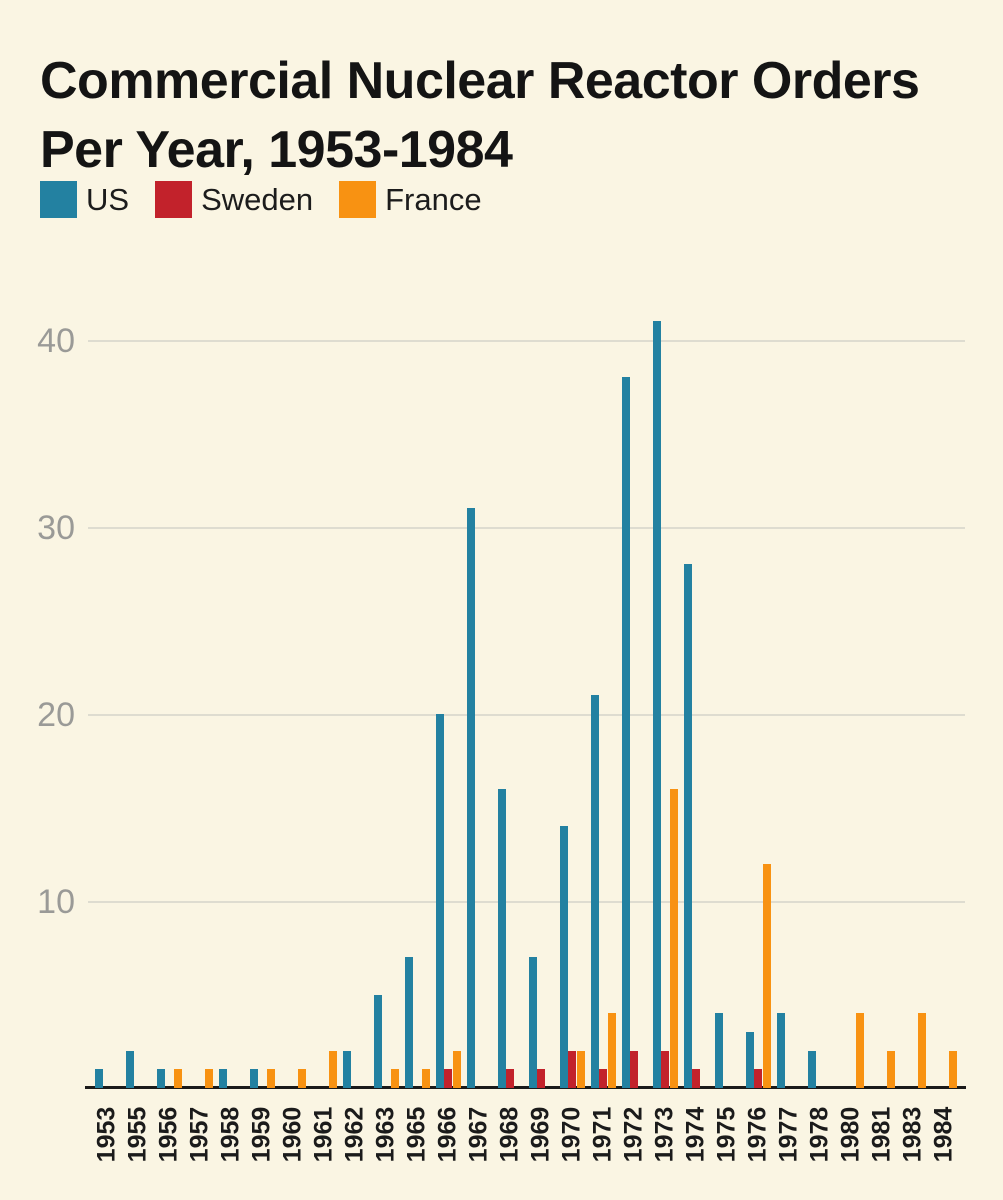 Image resolution: width=1003 pixels, height=1200 pixels. I want to click on bar-france-1959, so click(270, 1078).